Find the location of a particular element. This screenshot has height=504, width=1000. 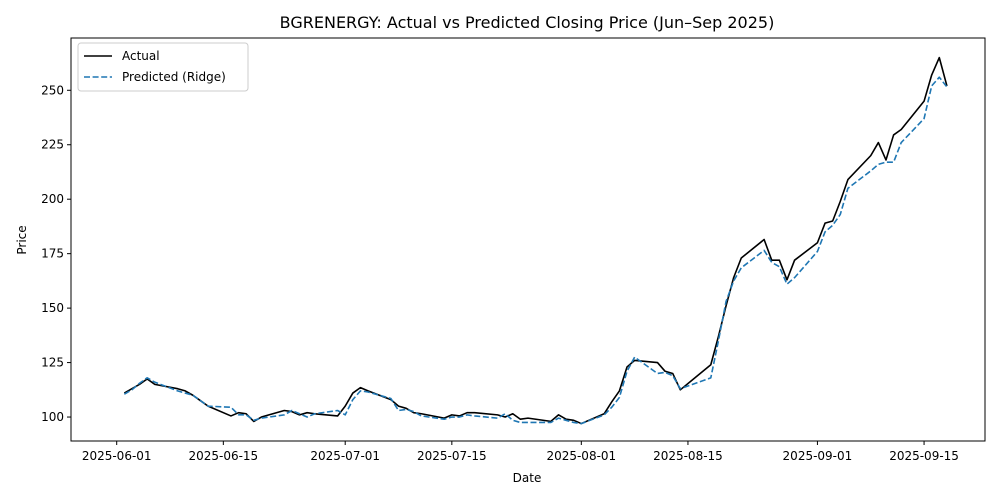

y-tick-label: 225 is located at coordinates (52, 145).